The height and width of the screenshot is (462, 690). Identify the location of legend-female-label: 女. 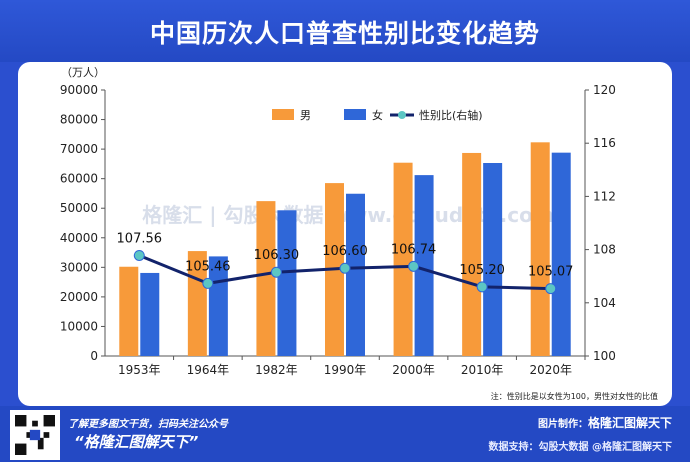
(377, 115).